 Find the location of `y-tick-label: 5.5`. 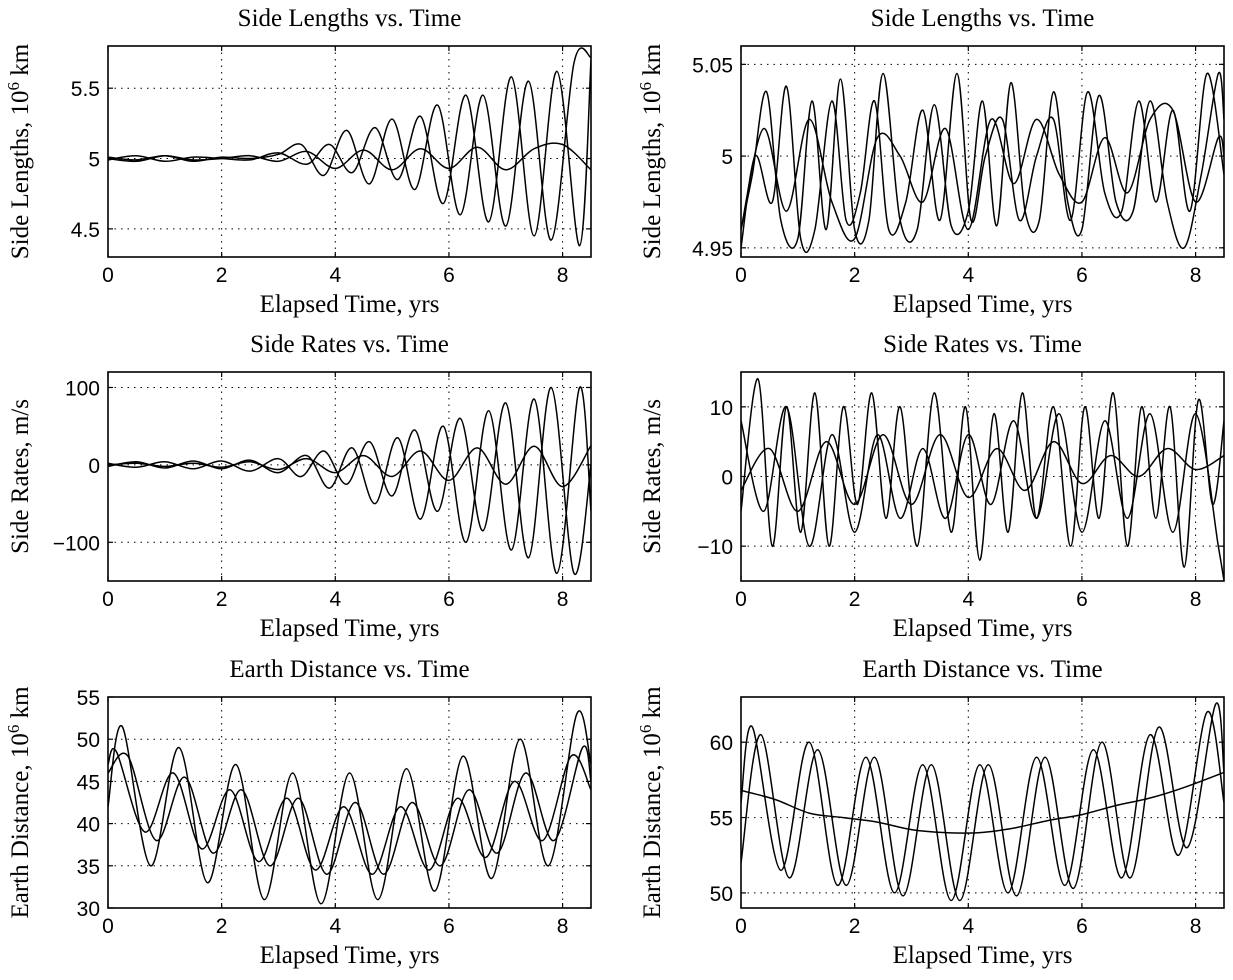

y-tick-label: 5.5 is located at coordinates (85, 89).